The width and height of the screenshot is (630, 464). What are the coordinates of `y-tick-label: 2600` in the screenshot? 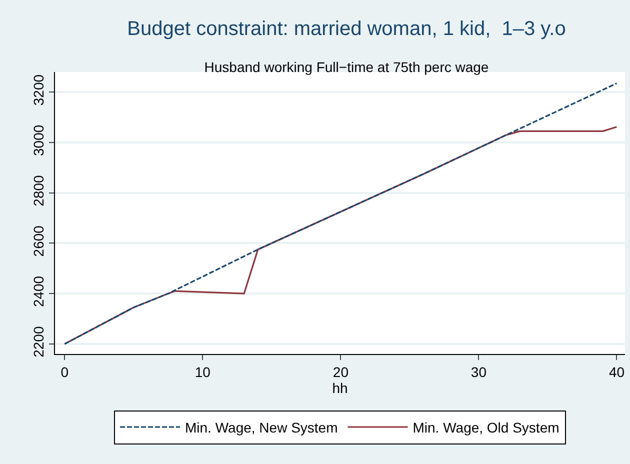 It's located at (38, 241).